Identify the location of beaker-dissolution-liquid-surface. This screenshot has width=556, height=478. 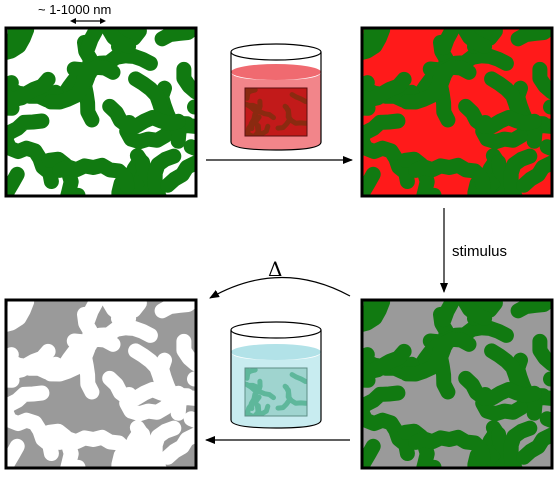
(276, 352).